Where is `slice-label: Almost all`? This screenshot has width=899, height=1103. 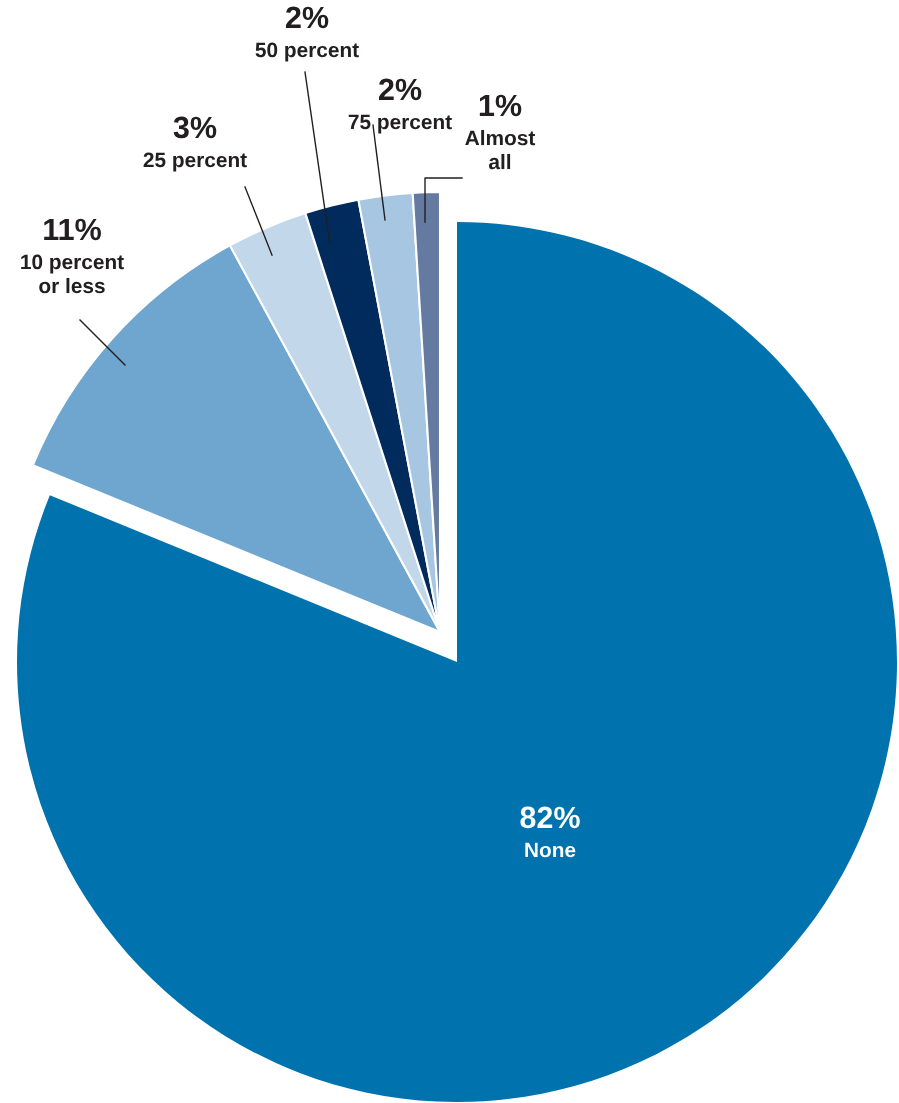
slice-label: Almost all is located at coordinates (500, 150).